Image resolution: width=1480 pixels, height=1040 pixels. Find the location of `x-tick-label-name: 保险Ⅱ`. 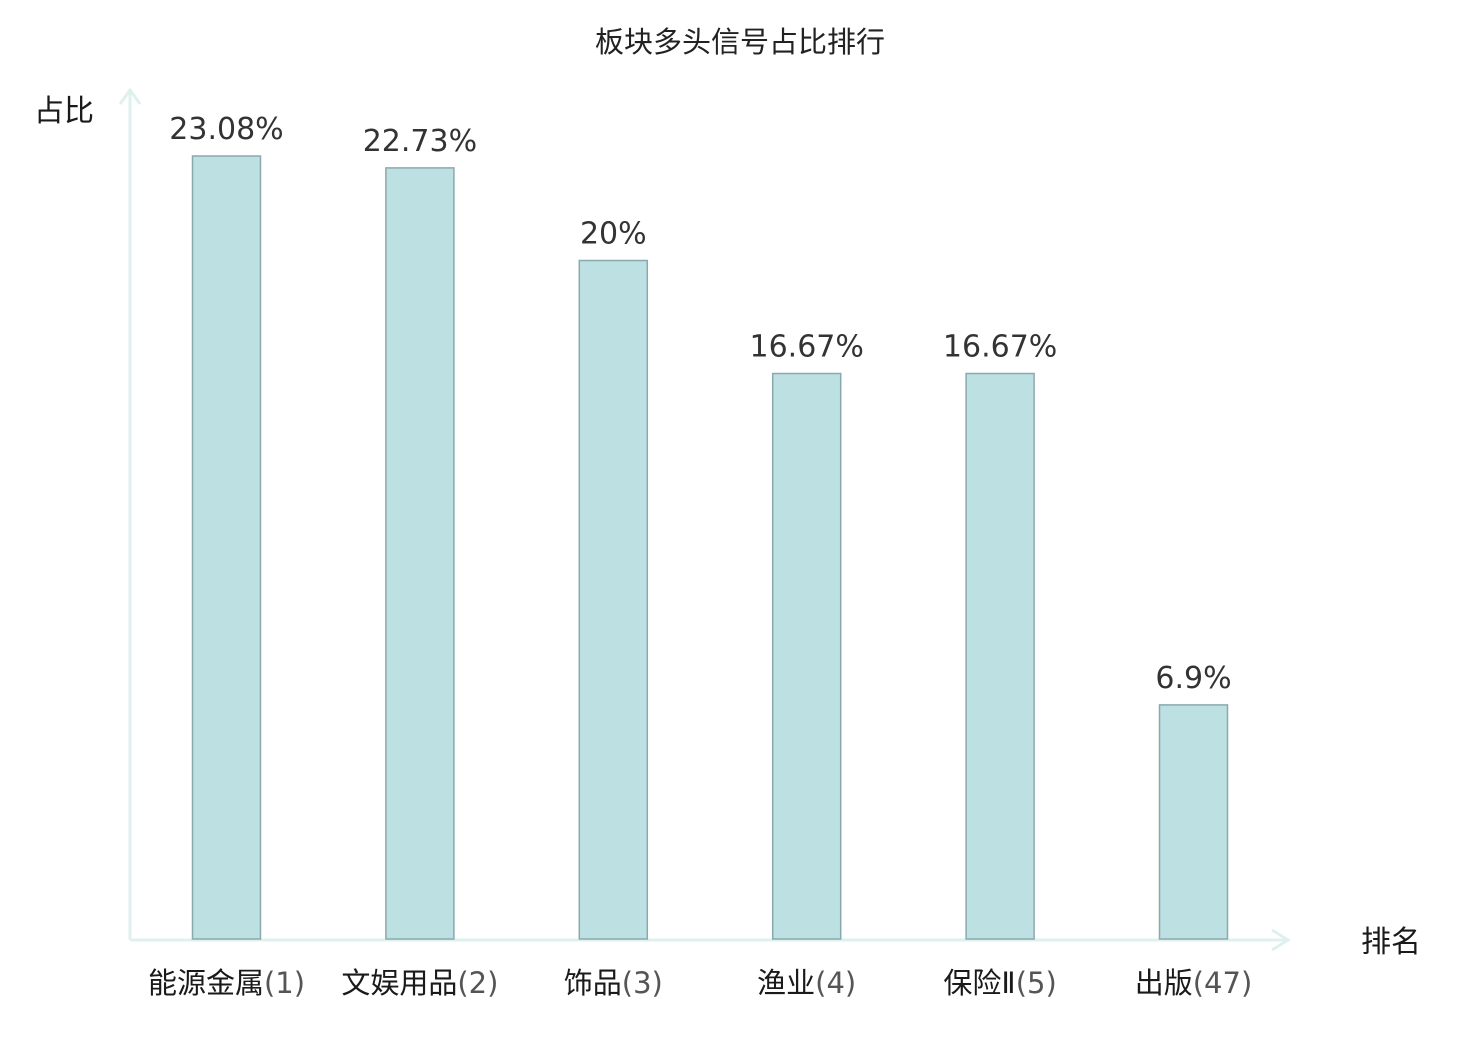

x-tick-label-name: 保险Ⅱ is located at coordinates (979, 983).